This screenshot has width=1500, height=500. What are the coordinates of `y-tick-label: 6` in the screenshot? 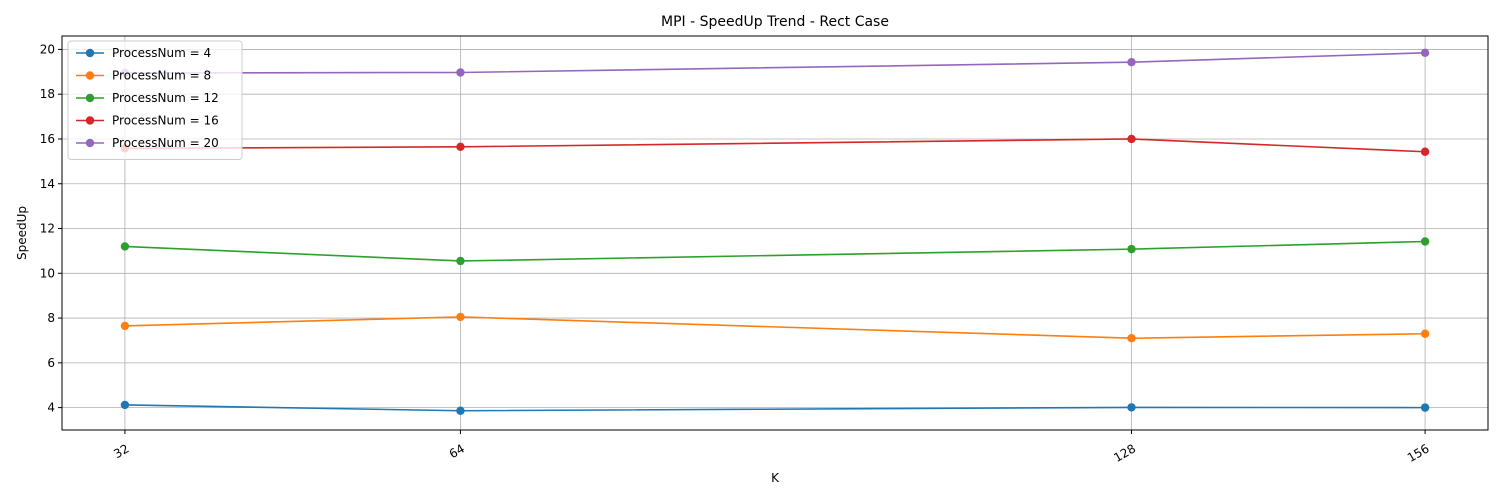 It's located at (51, 363).